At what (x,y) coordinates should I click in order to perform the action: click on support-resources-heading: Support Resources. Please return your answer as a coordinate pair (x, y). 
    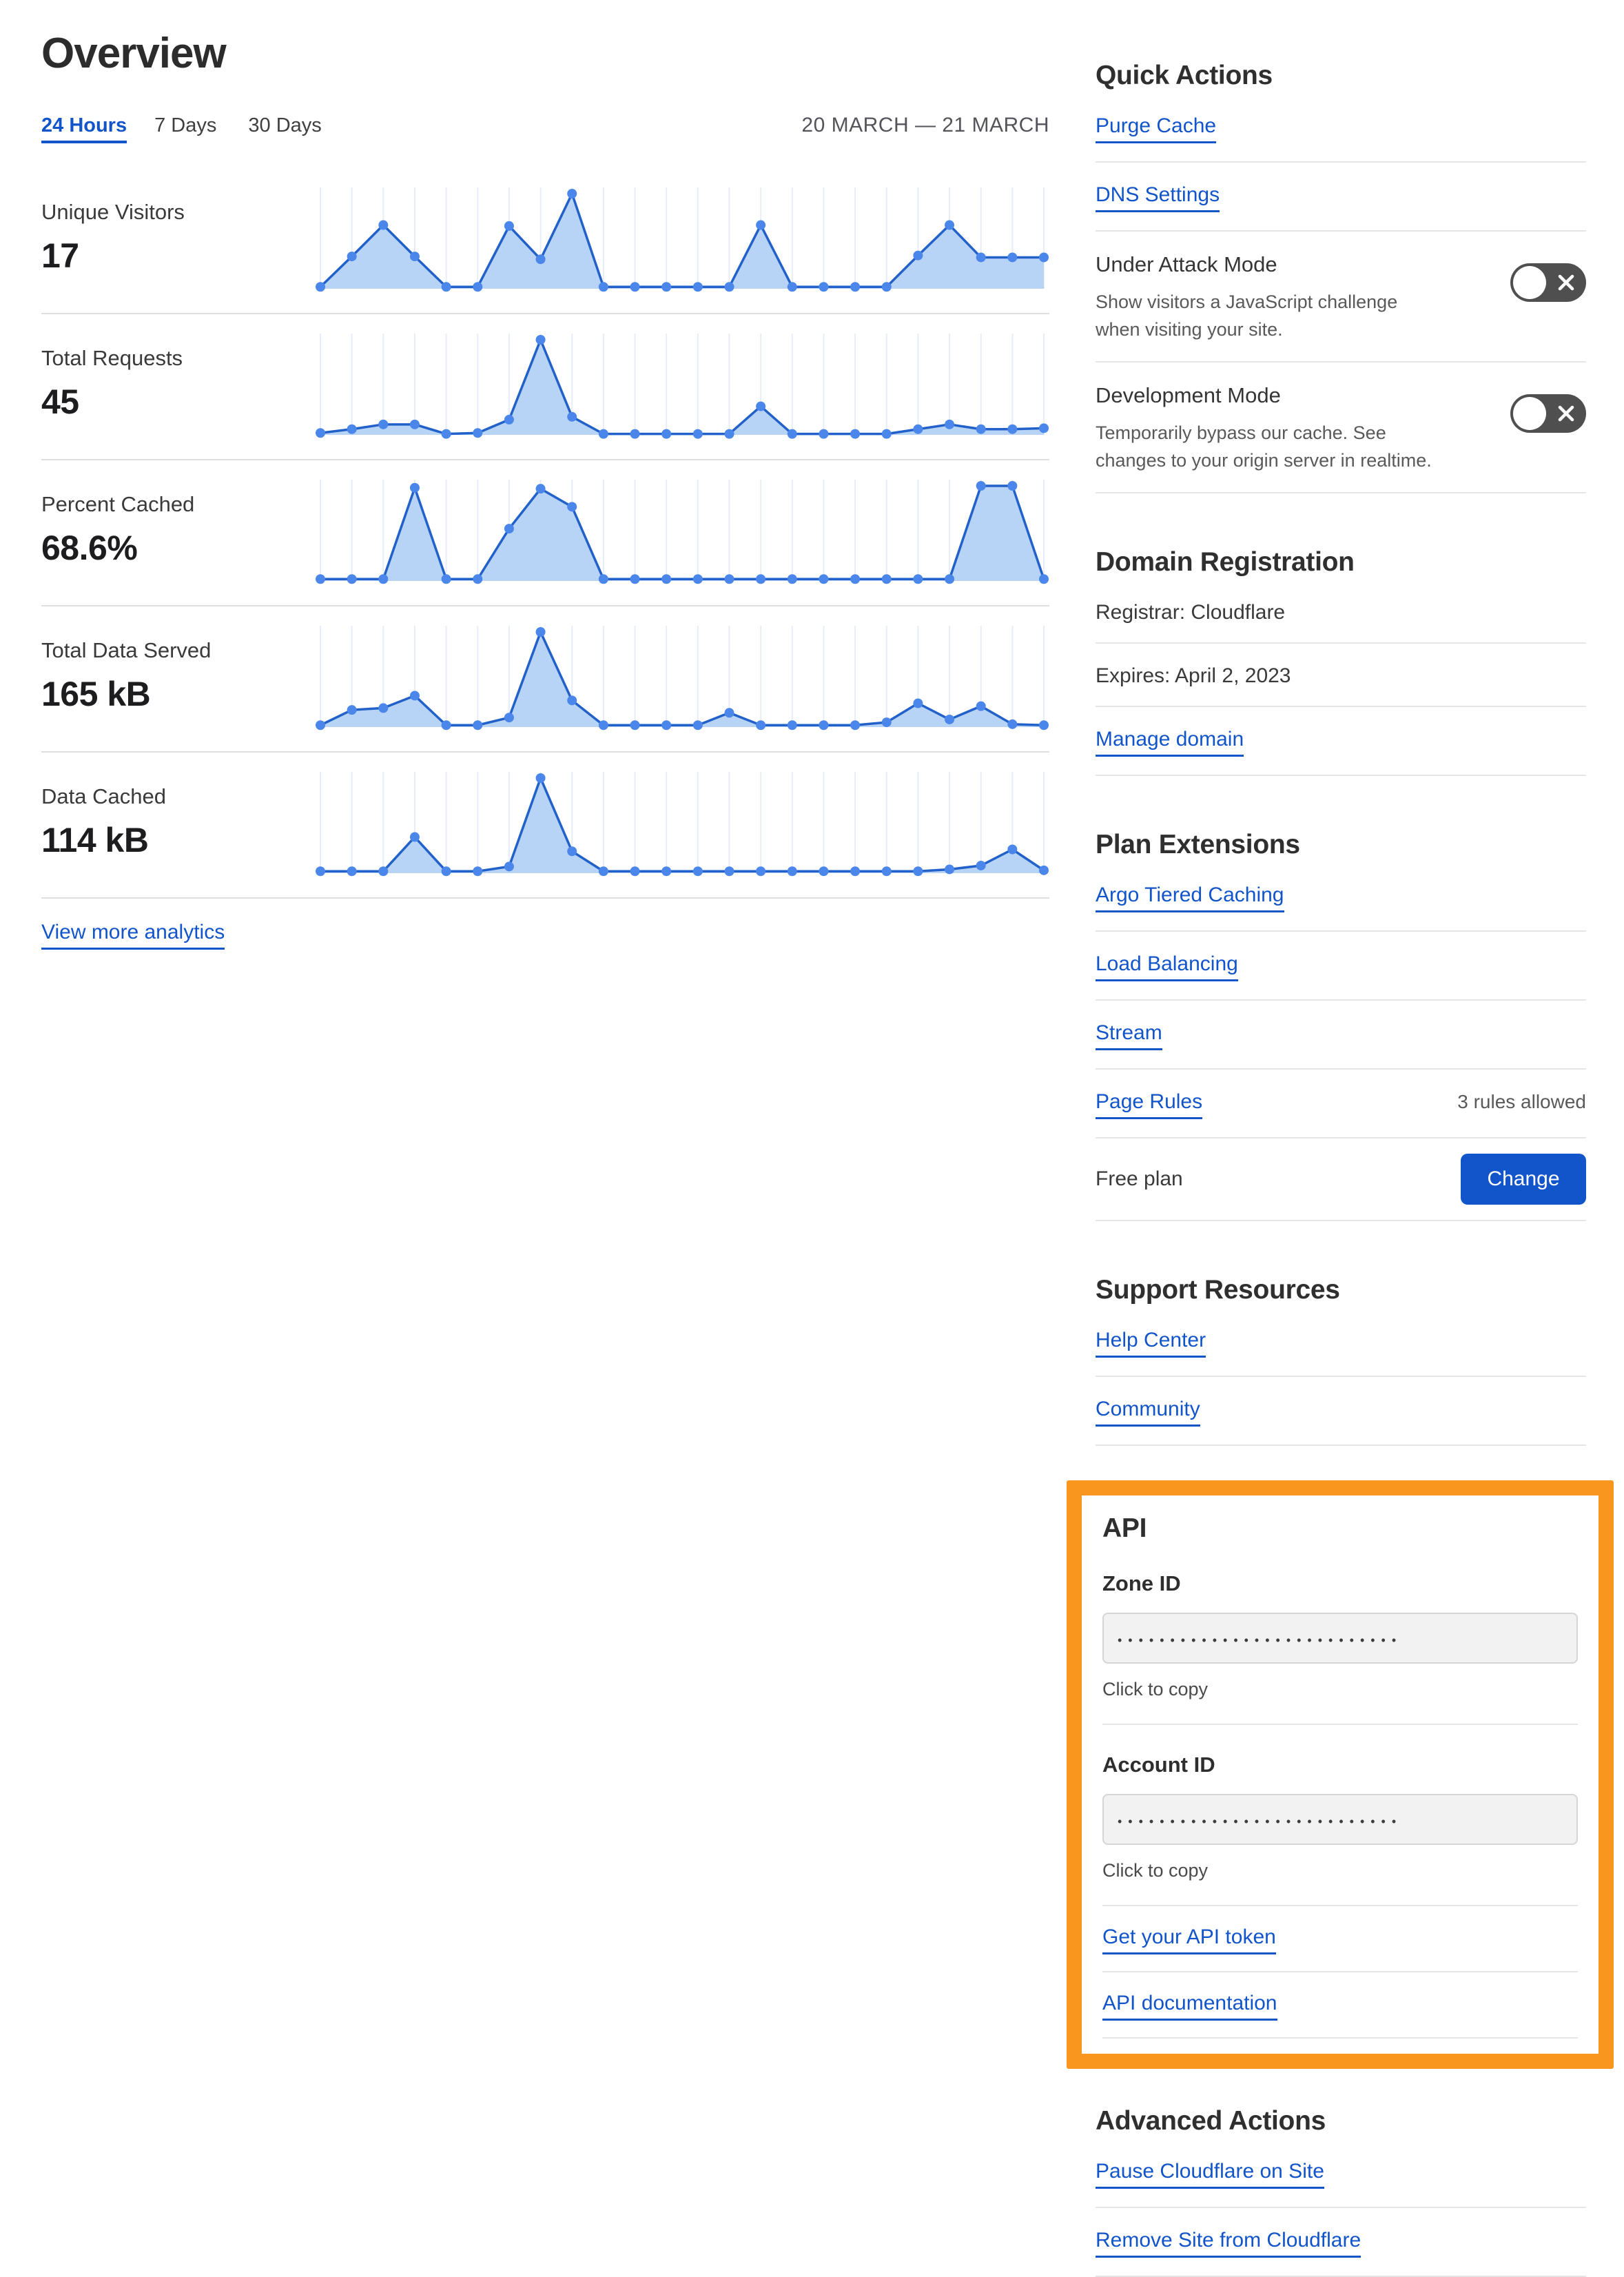
    Looking at the image, I should click on (1218, 1290).